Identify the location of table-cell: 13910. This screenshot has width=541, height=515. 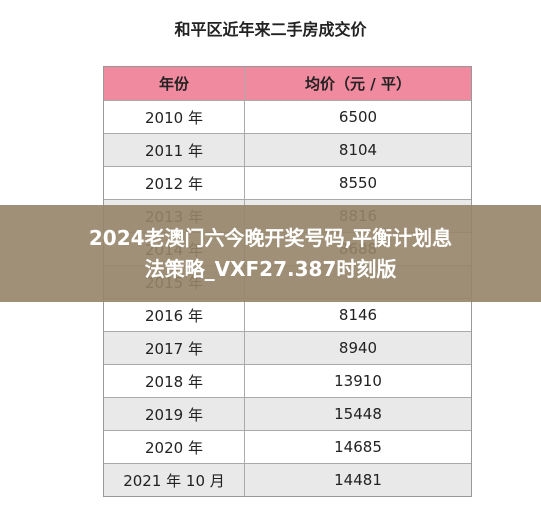
(358, 381).